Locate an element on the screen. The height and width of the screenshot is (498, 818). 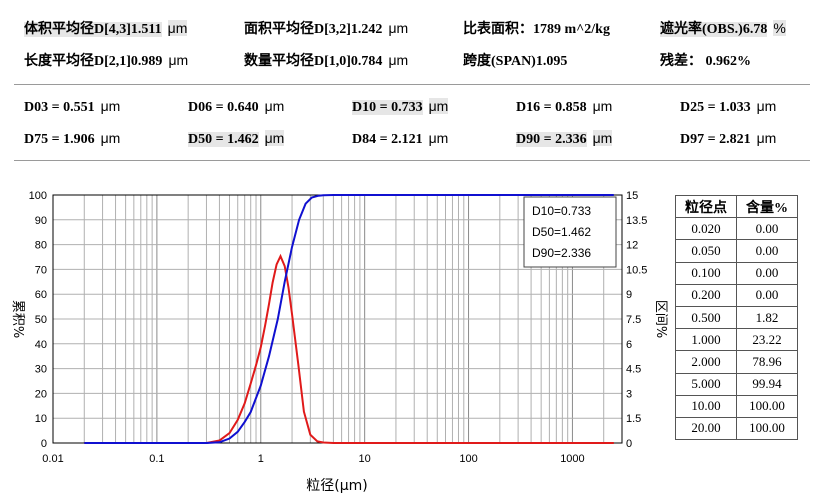
dvalue-label: D25 = 1.033 is located at coordinates (715, 107).